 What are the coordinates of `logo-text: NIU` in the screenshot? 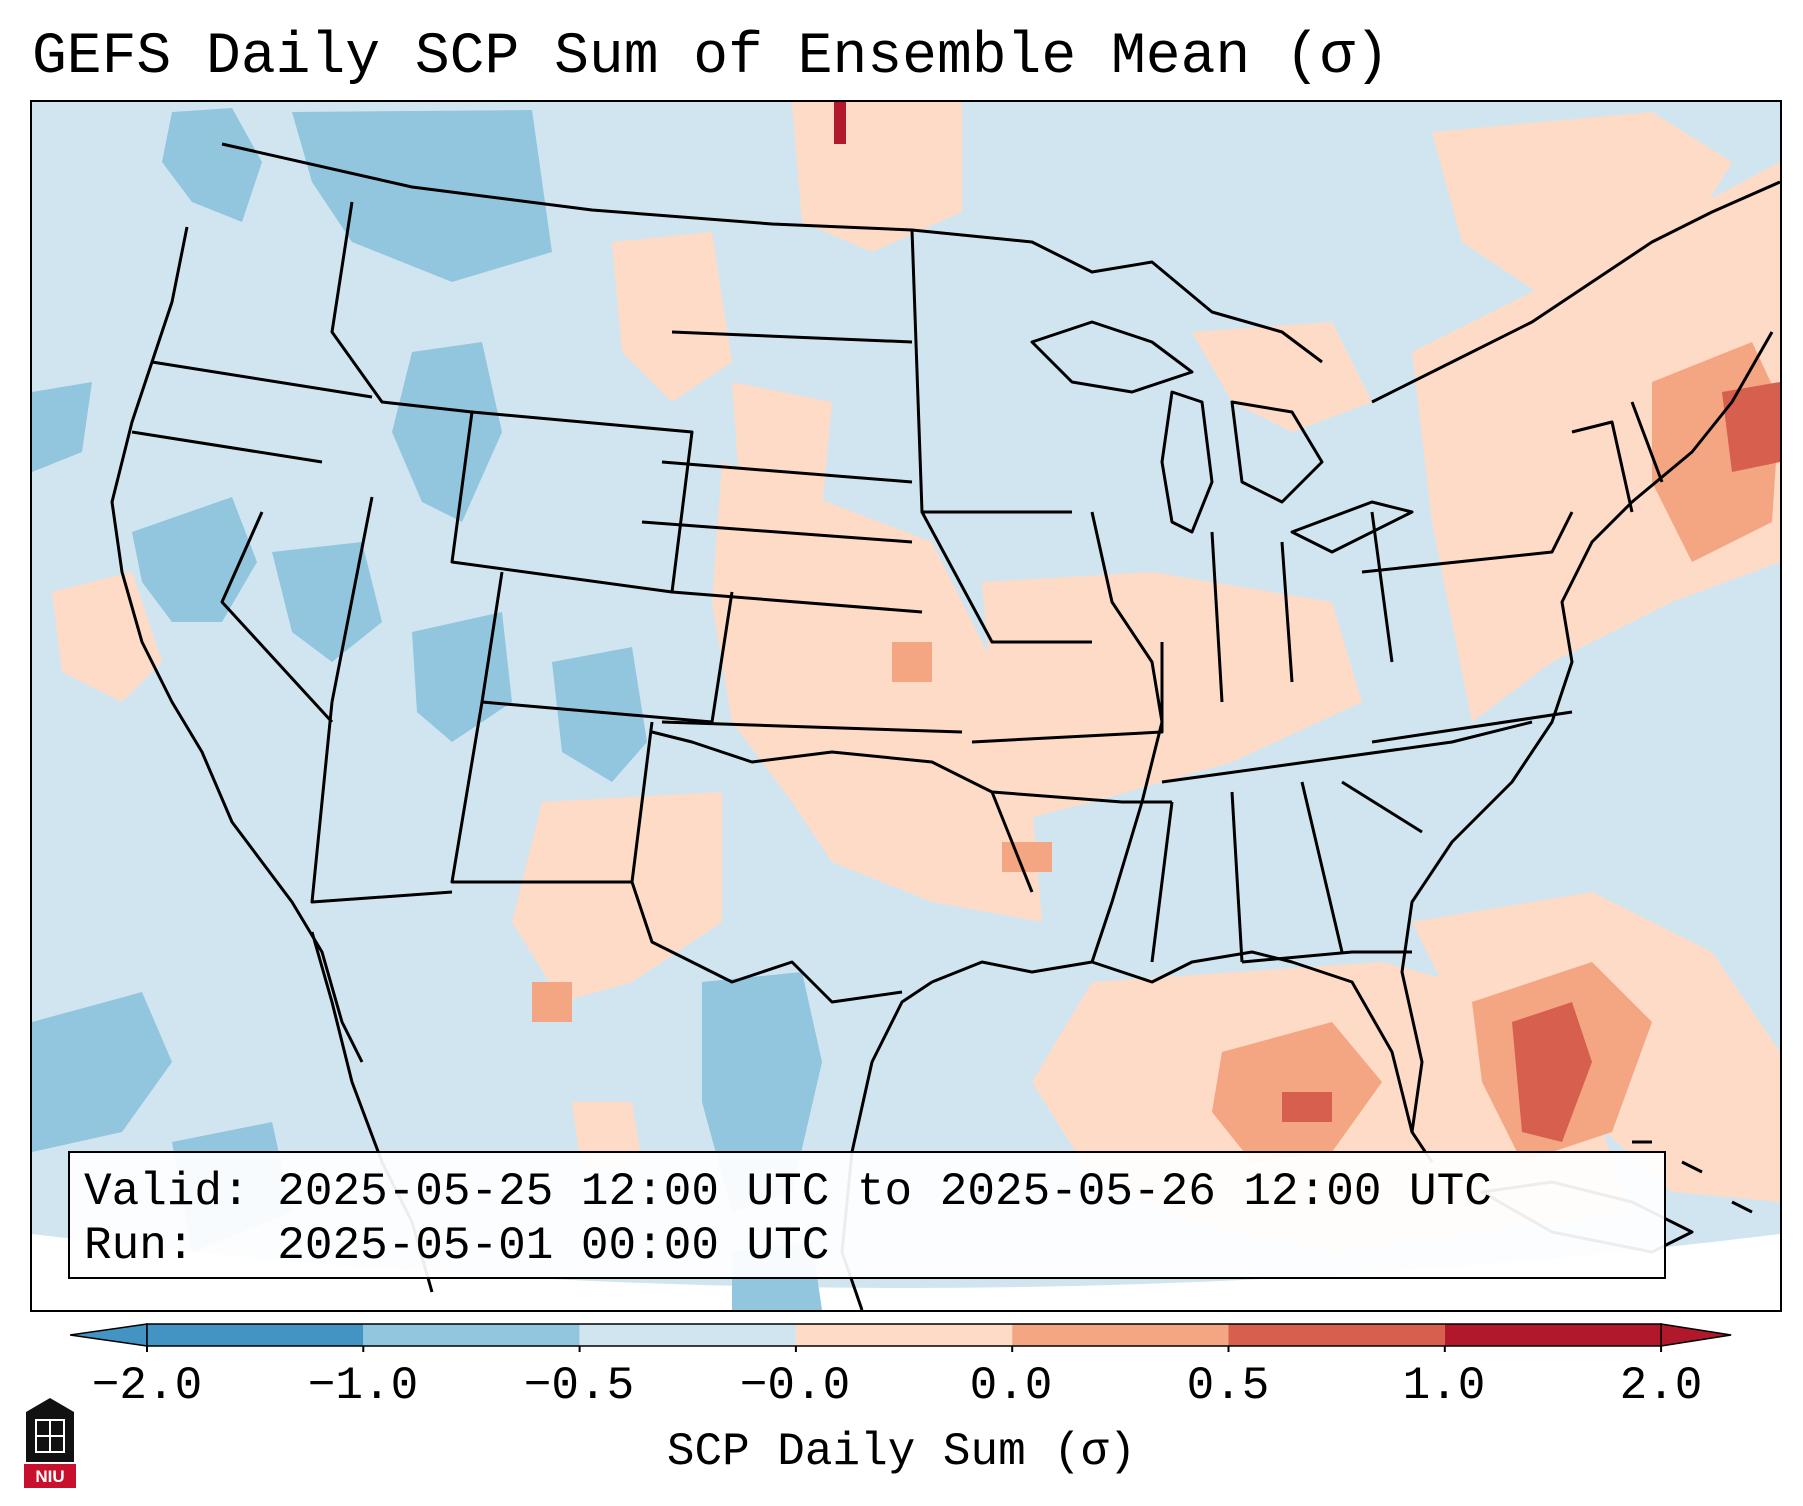 It's located at (49, 1476).